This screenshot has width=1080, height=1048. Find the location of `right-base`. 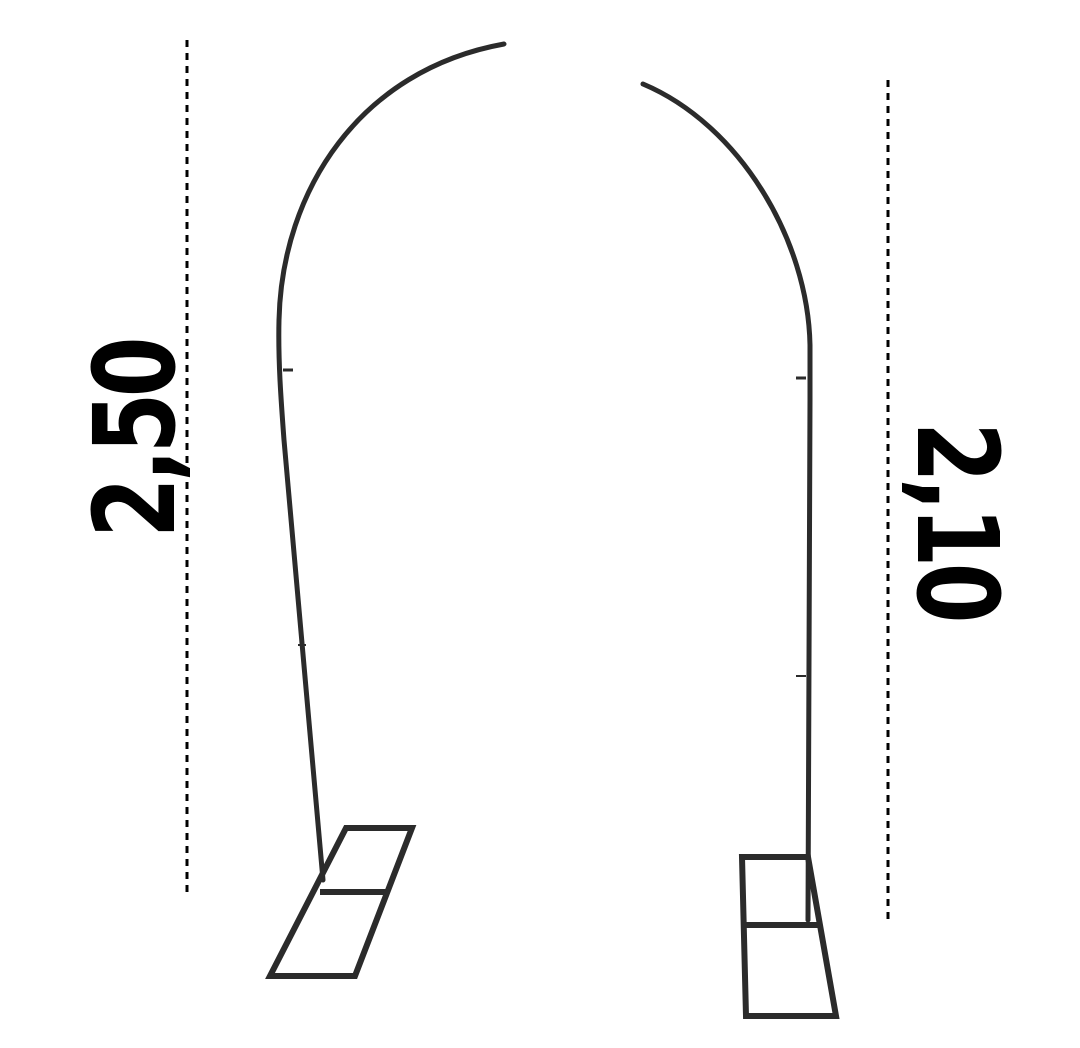

right-base is located at coordinates (789, 936).